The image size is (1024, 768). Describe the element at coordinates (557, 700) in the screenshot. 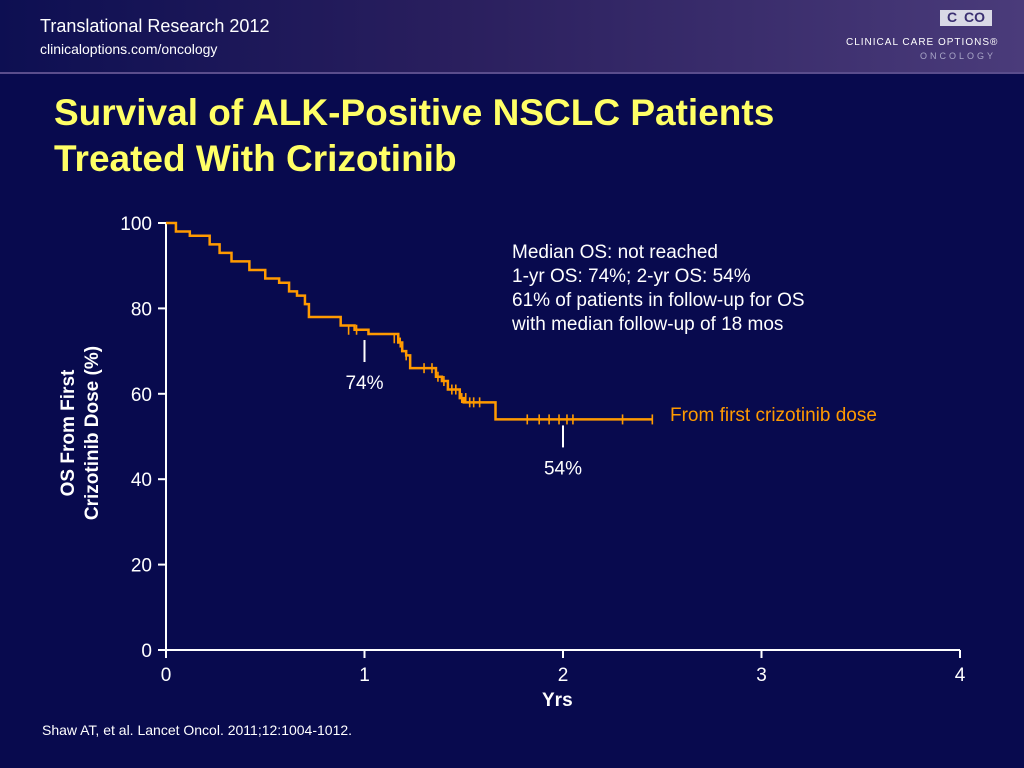

I see `x-axis-label: Yrs` at that location.